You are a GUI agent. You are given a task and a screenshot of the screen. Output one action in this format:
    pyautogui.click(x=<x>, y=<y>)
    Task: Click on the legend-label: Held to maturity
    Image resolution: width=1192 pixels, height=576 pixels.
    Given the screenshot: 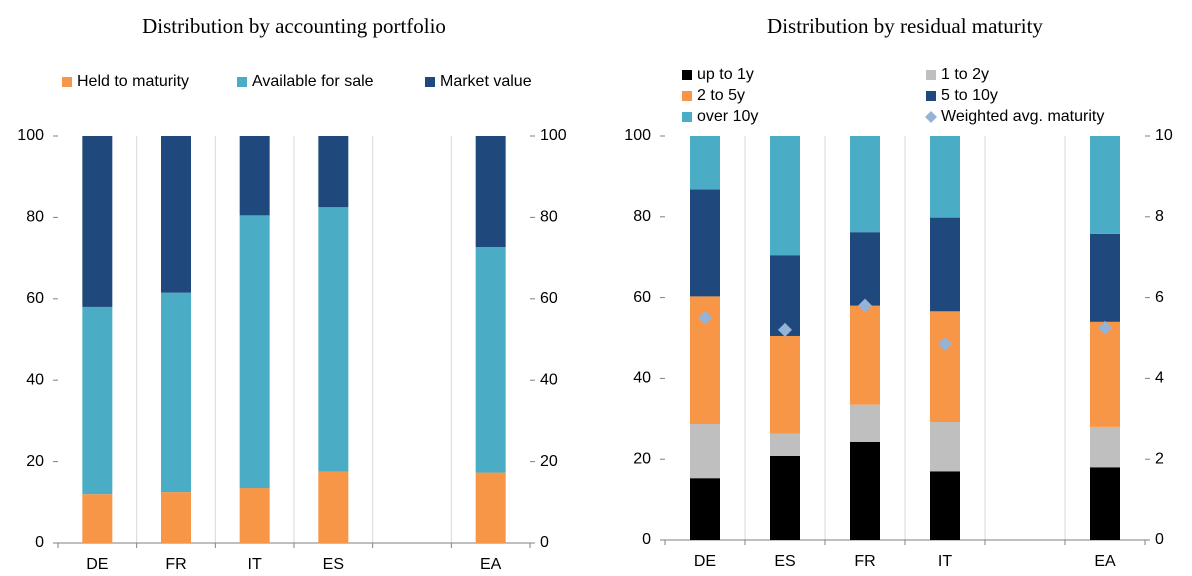 What is the action you would take?
    pyautogui.click(x=133, y=81)
    